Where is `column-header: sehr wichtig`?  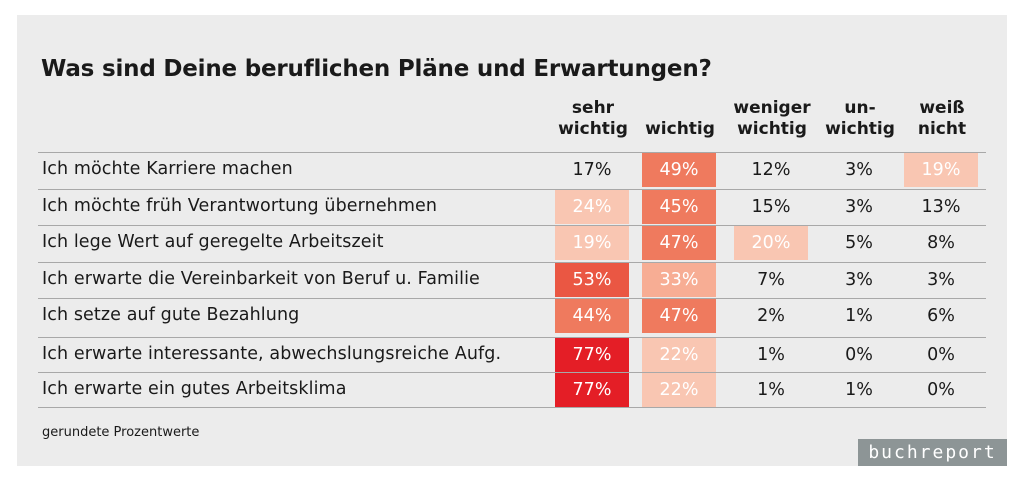 column-header: sehr wichtig is located at coordinates (593, 119).